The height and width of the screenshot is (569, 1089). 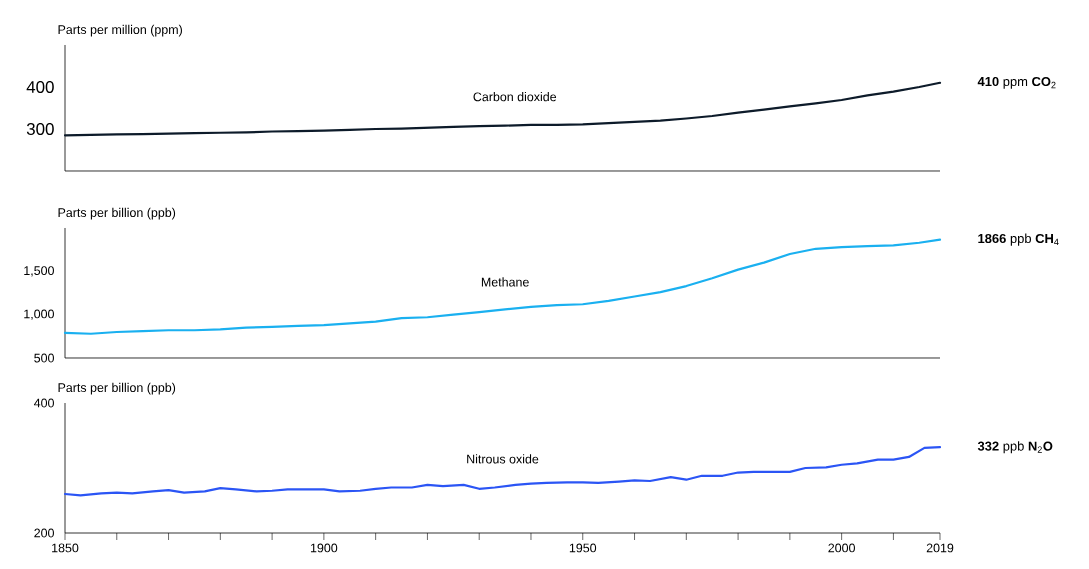 What do you see at coordinates (39, 271) in the screenshot?
I see `y-tick-label: 1,500` at bounding box center [39, 271].